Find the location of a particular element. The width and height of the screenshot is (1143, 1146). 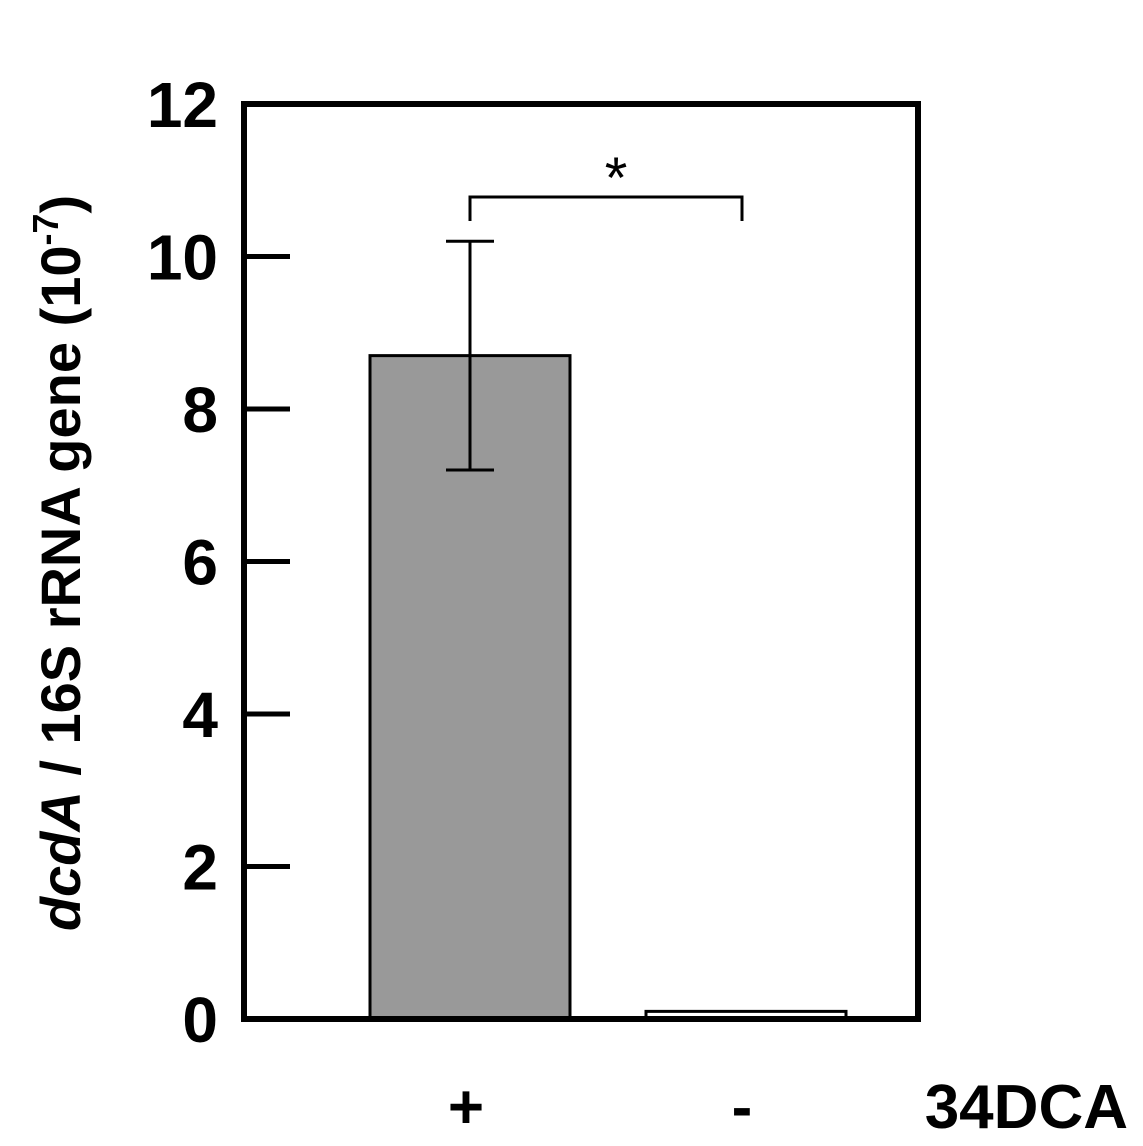

y-tick-label: 12 is located at coordinates (182, 105).